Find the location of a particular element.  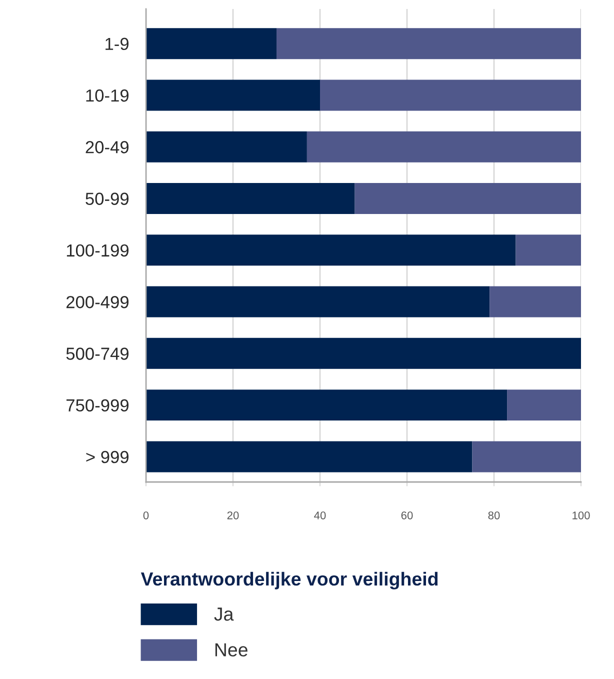

y-tick-label: > 999 is located at coordinates (107, 457).